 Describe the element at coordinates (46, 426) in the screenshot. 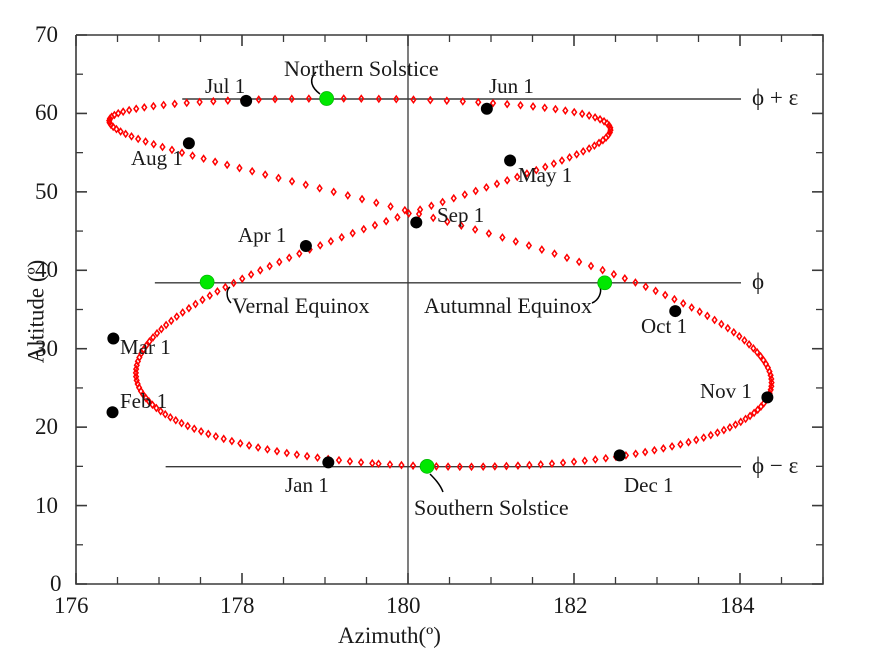

I see `ytick-label-20: 20` at that location.